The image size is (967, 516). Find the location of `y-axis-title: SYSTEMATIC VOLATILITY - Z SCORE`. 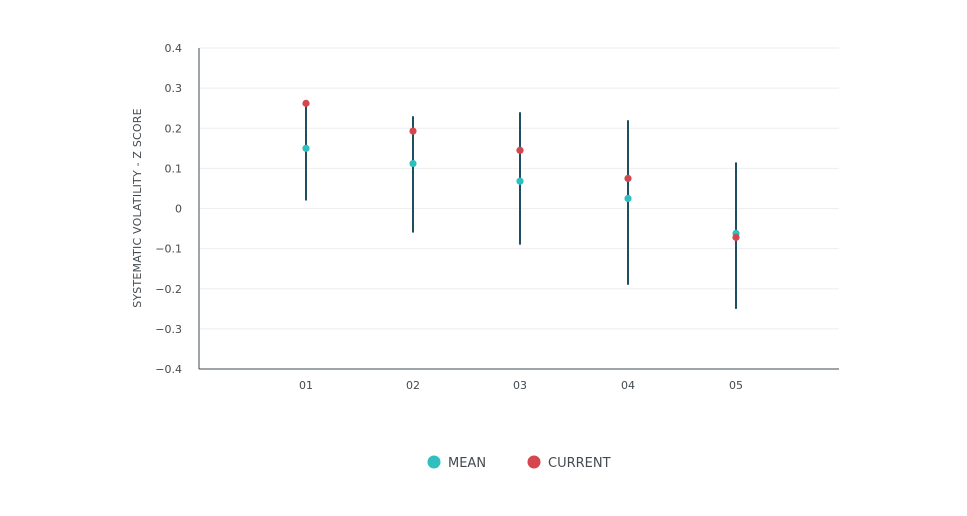

y-axis-title: SYSTEMATIC VOLATILITY - Z SCORE is located at coordinates (137, 208).